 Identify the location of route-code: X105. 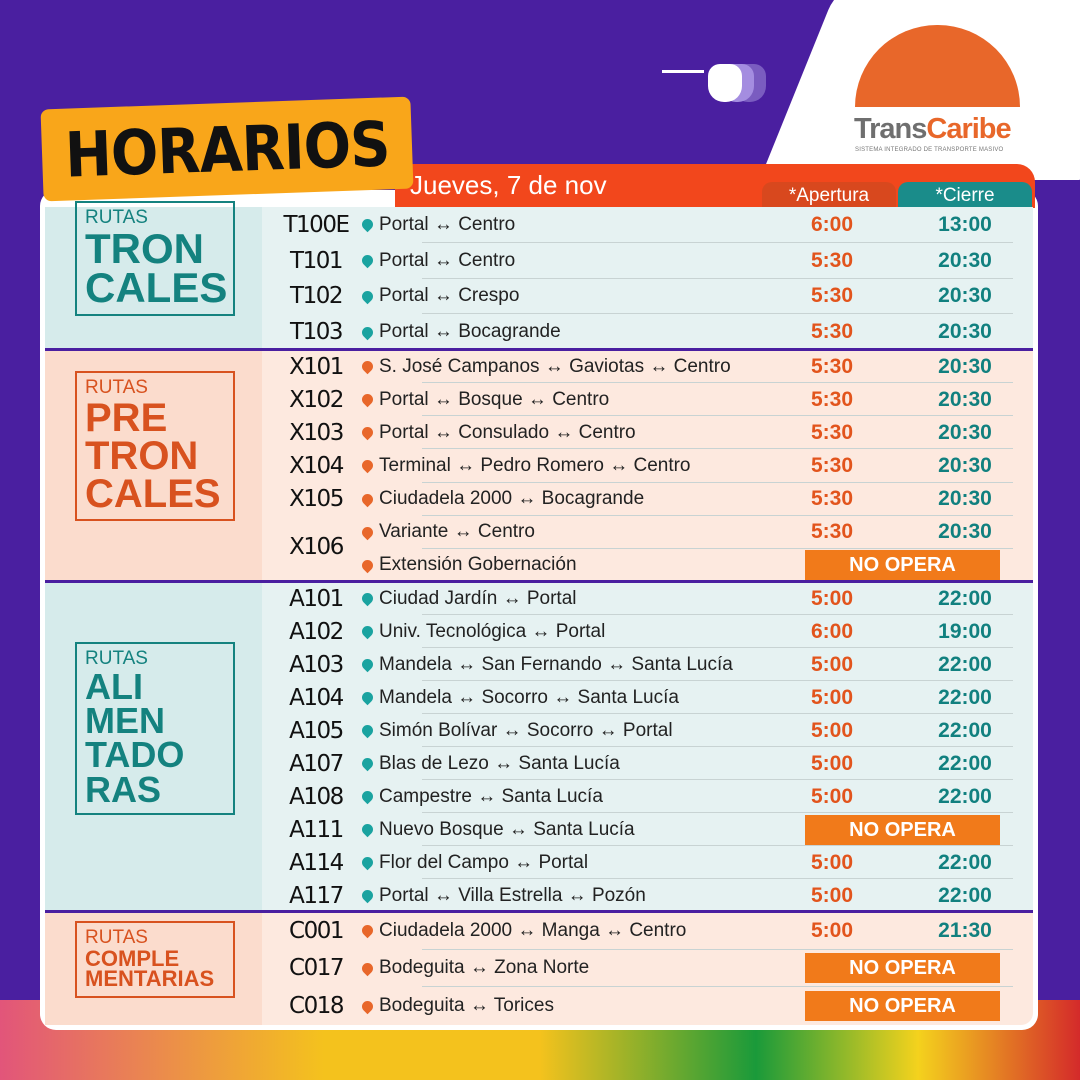
(316, 499).